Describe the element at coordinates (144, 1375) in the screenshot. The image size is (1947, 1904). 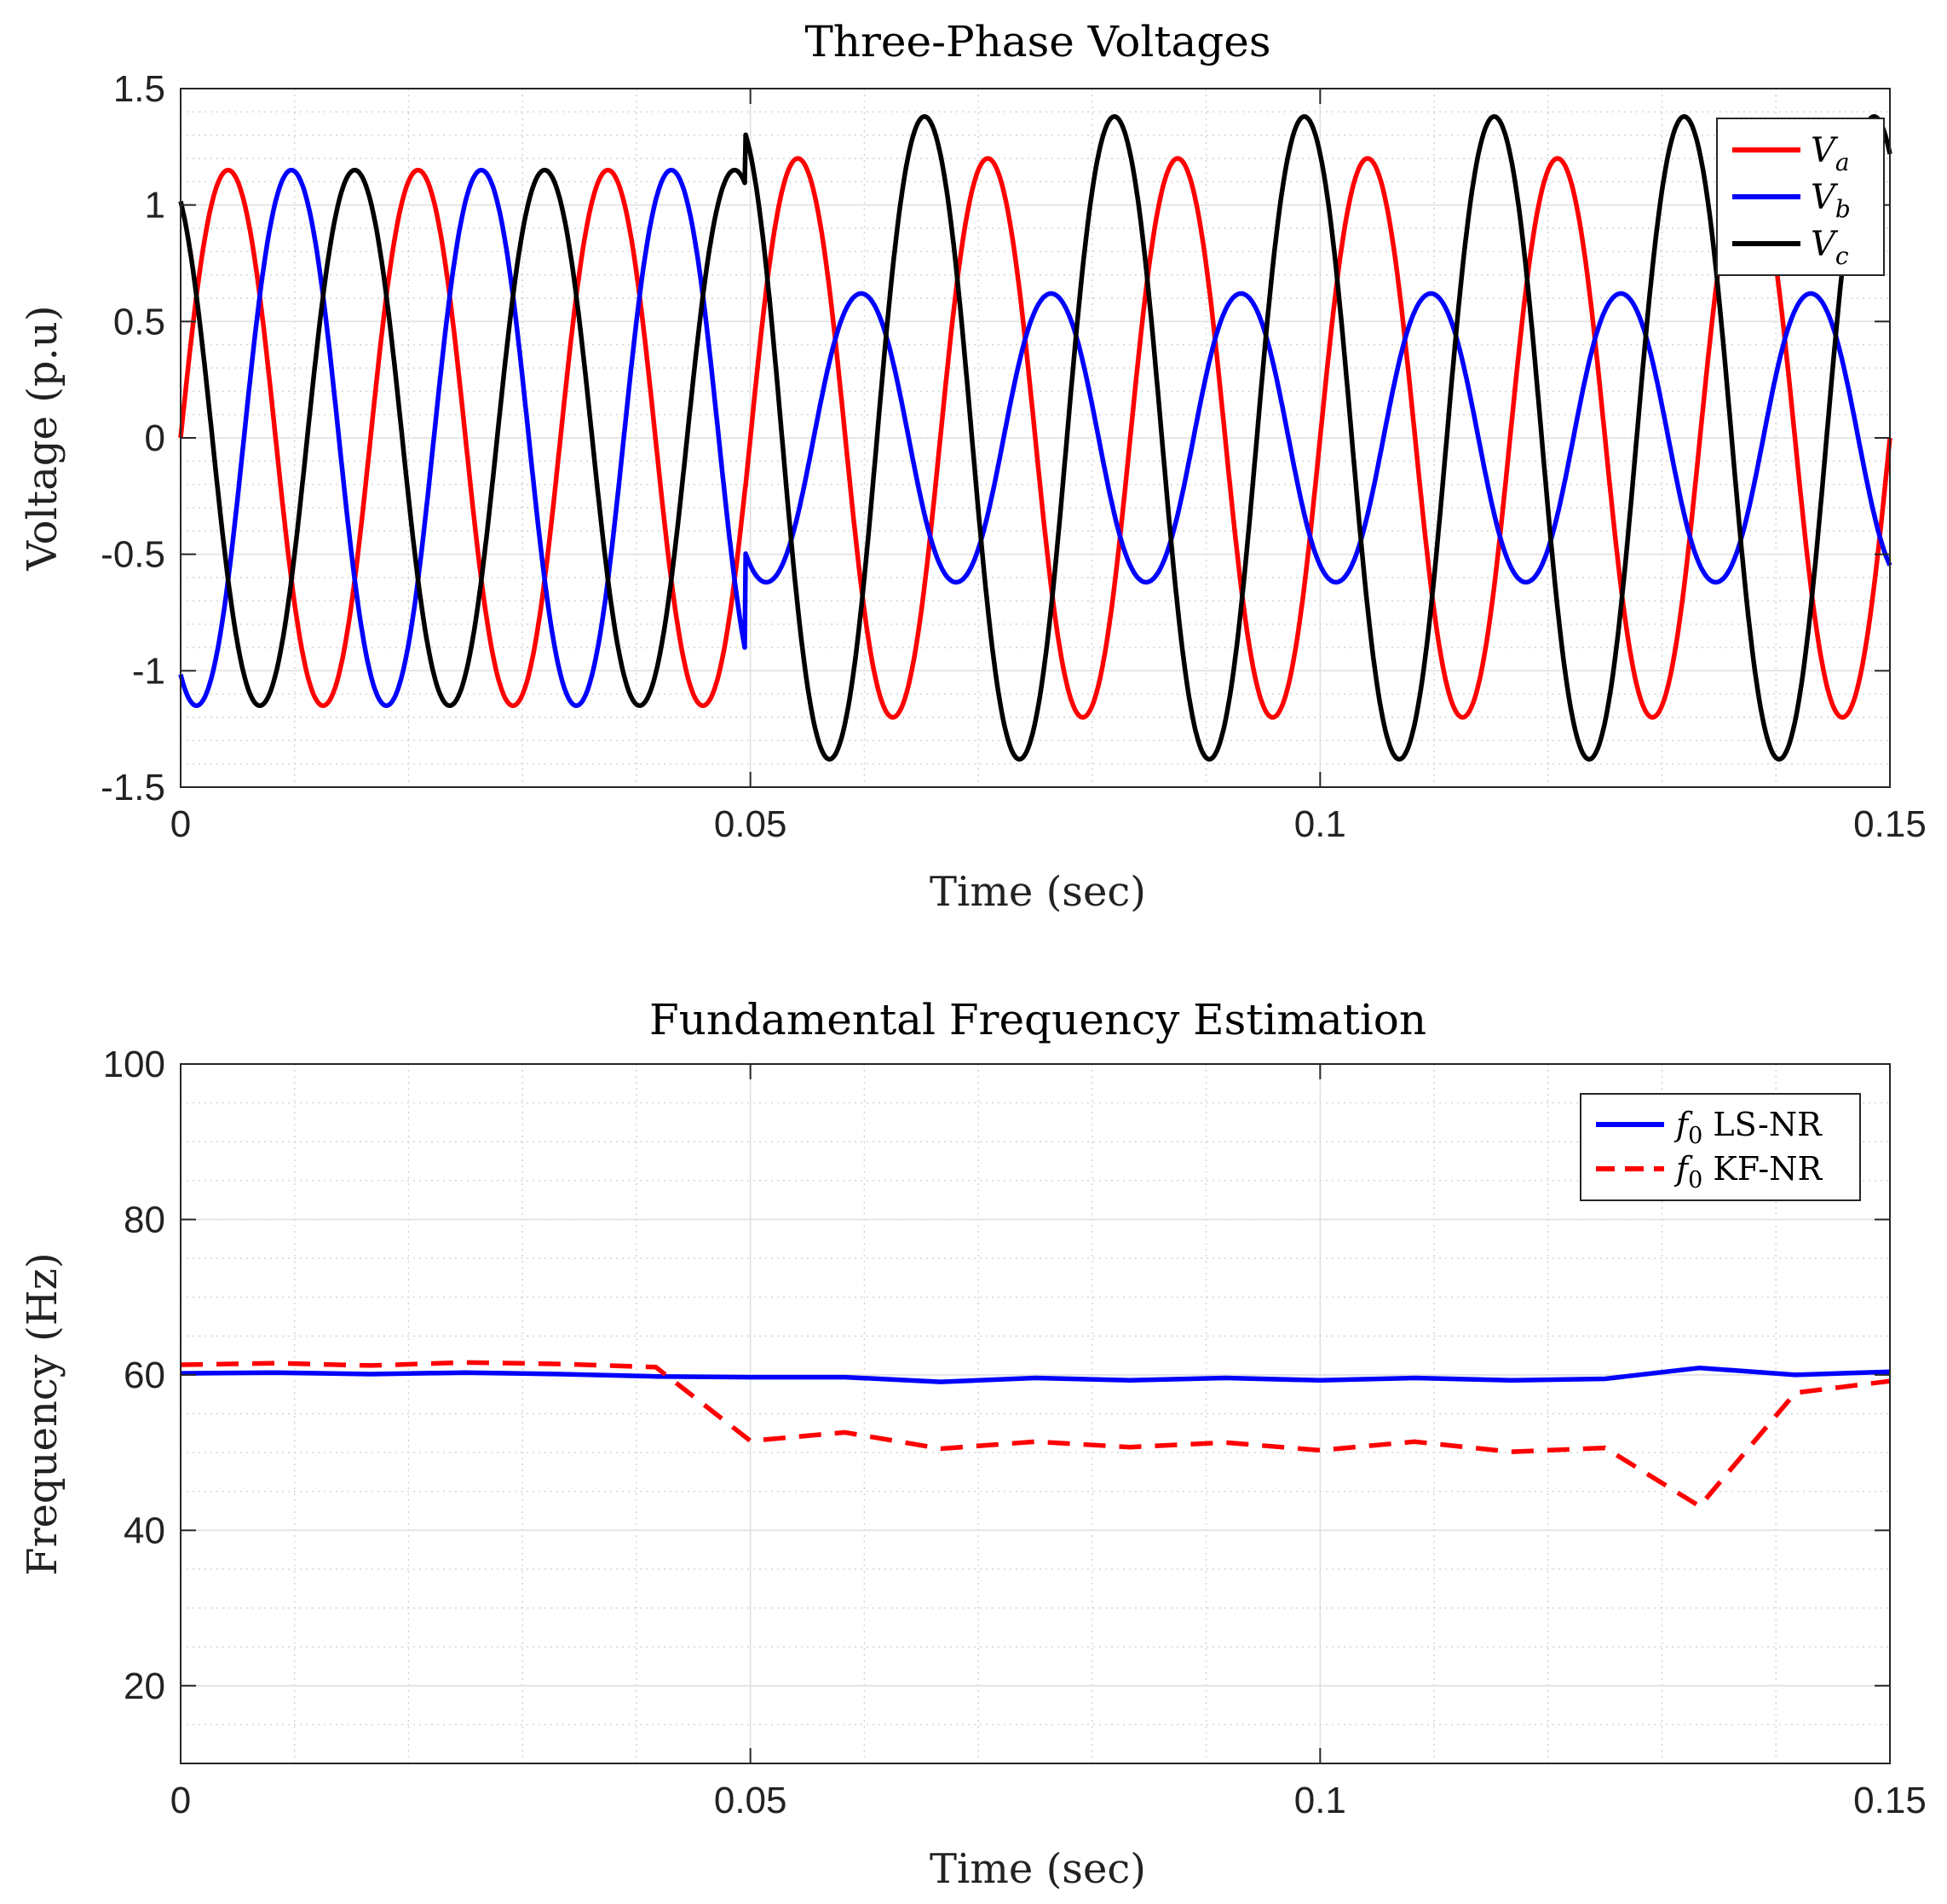
I see `y-tick-label: 60` at that location.